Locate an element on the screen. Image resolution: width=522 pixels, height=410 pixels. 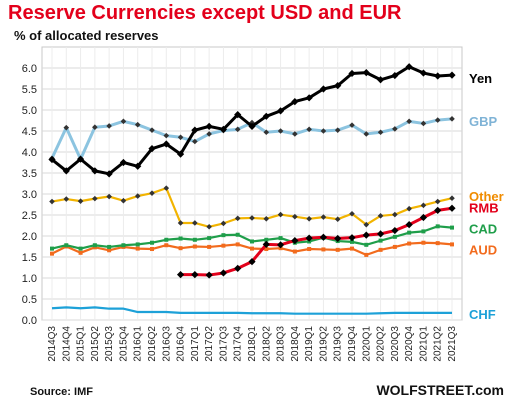
series-label-yen: Yen is located at coordinates (480, 78).